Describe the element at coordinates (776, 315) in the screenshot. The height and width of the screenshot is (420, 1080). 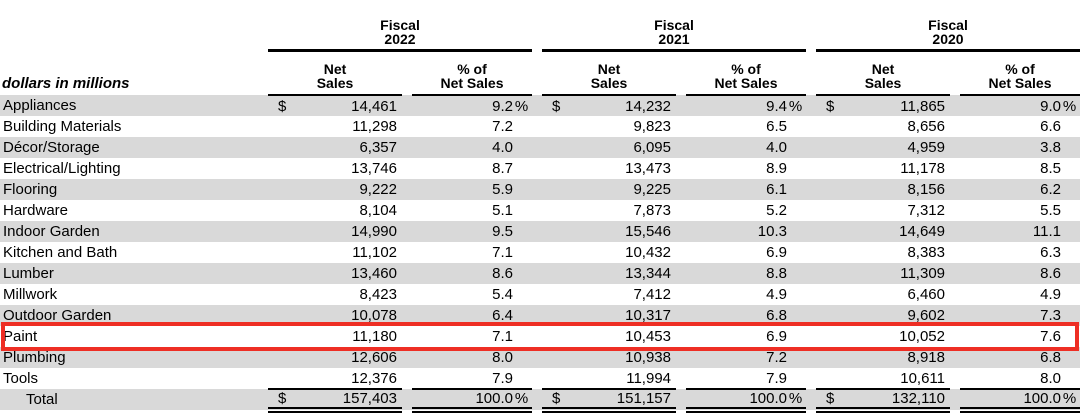
I see `pct-value: 6.8` at that location.